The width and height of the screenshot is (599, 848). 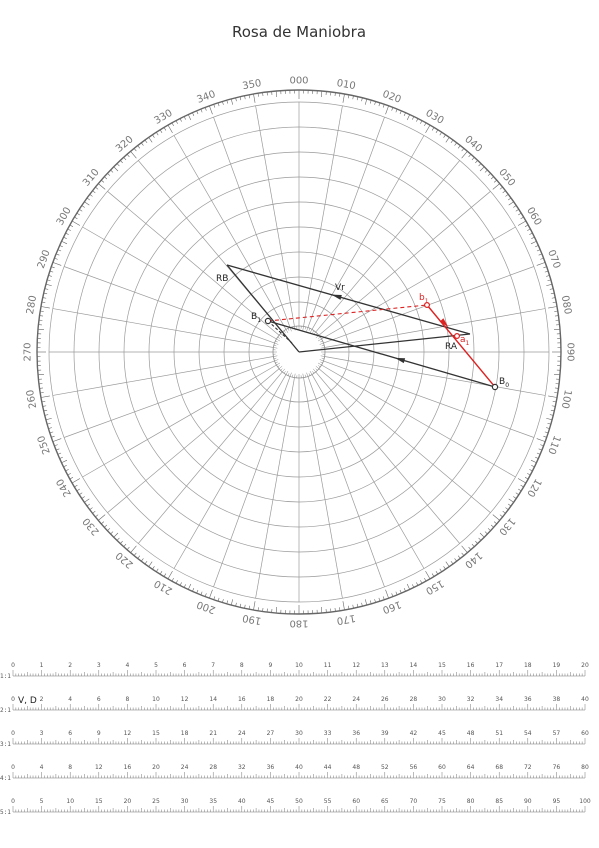 I want to click on scale-number: 51, so click(x=499, y=733).